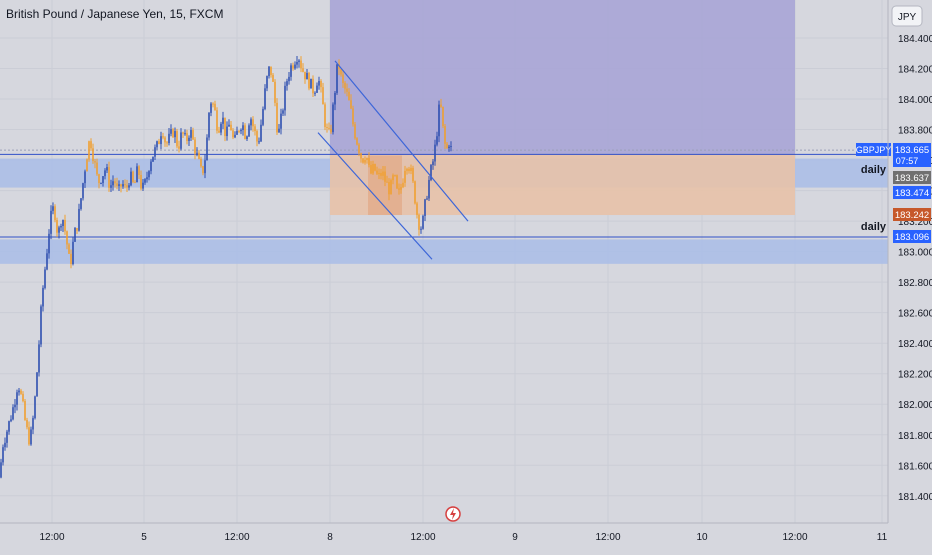 The width and height of the screenshot is (932, 555). Describe the element at coordinates (562, 184) in the screenshot. I see `position-zone` at that location.